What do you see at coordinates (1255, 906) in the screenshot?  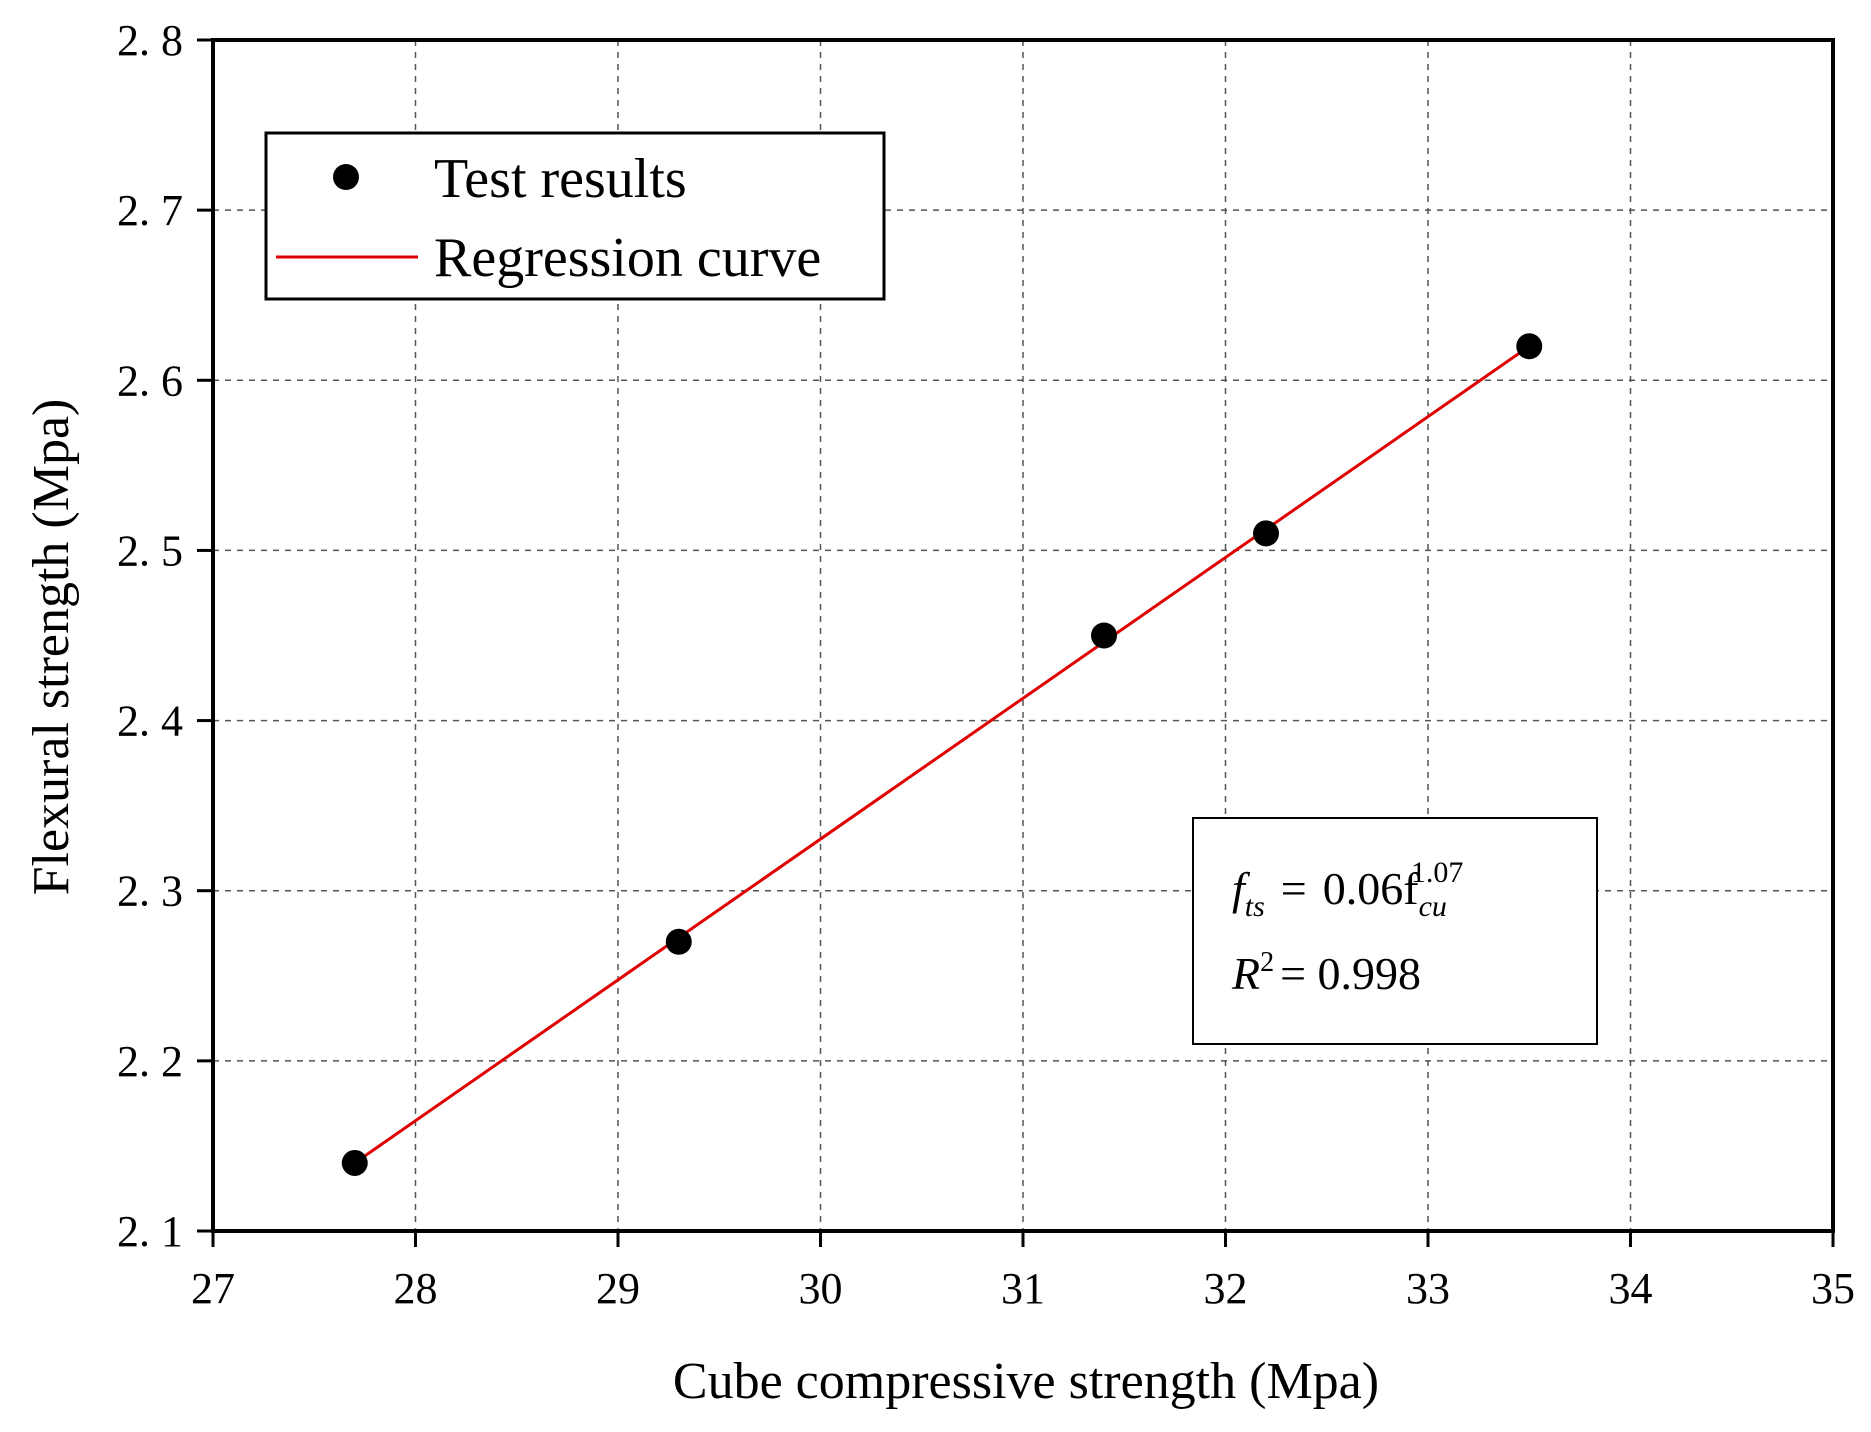 I see `eq-lhs-sub: ts` at bounding box center [1255, 906].